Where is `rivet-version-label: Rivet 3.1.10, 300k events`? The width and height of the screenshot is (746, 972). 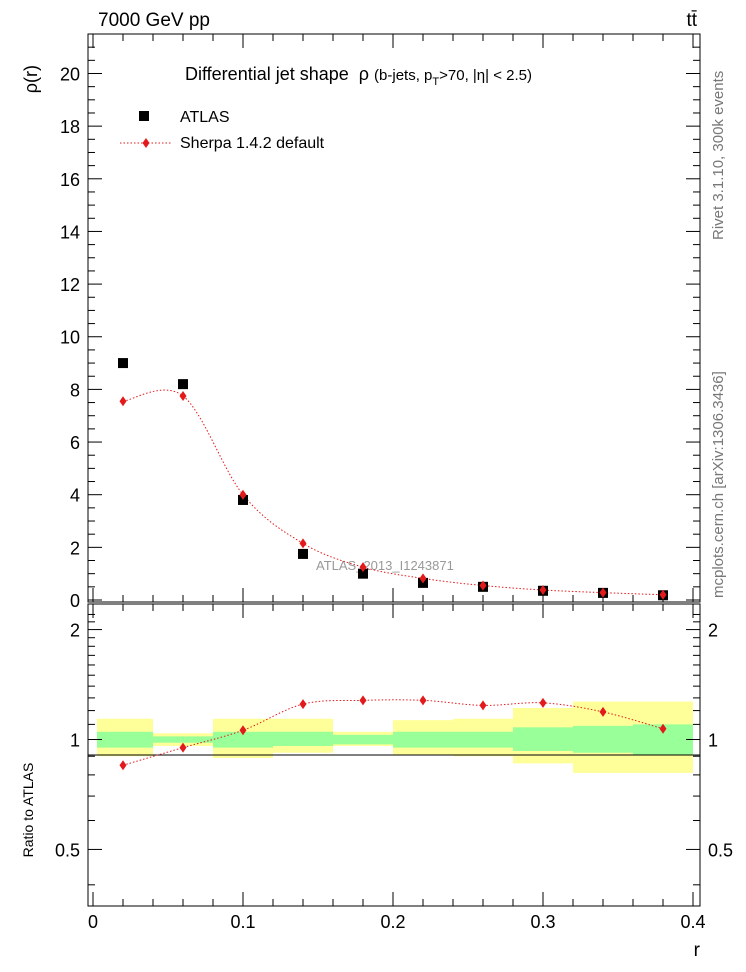 rivet-version-label: Rivet 3.1.10, 300k events is located at coordinates (718, 155).